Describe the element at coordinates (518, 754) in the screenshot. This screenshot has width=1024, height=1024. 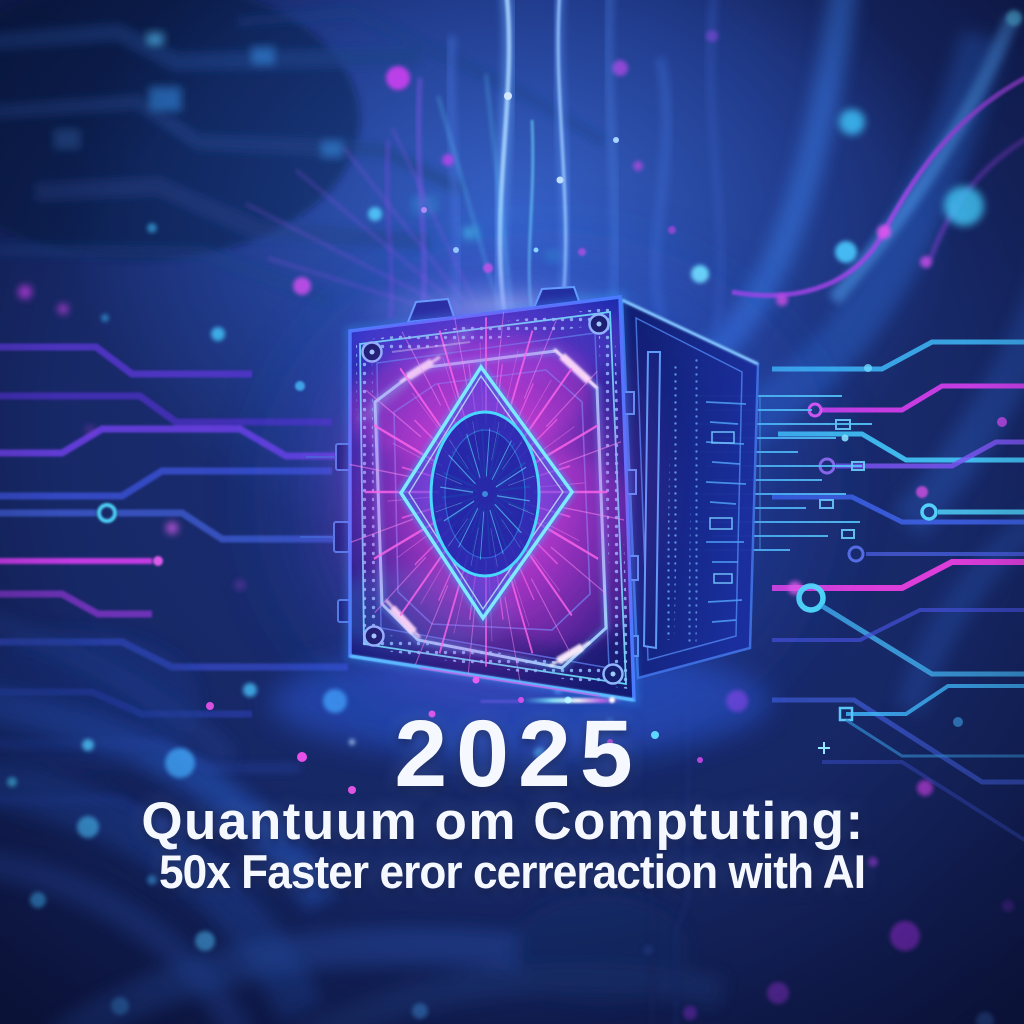
I see `year-text: 2025` at that location.